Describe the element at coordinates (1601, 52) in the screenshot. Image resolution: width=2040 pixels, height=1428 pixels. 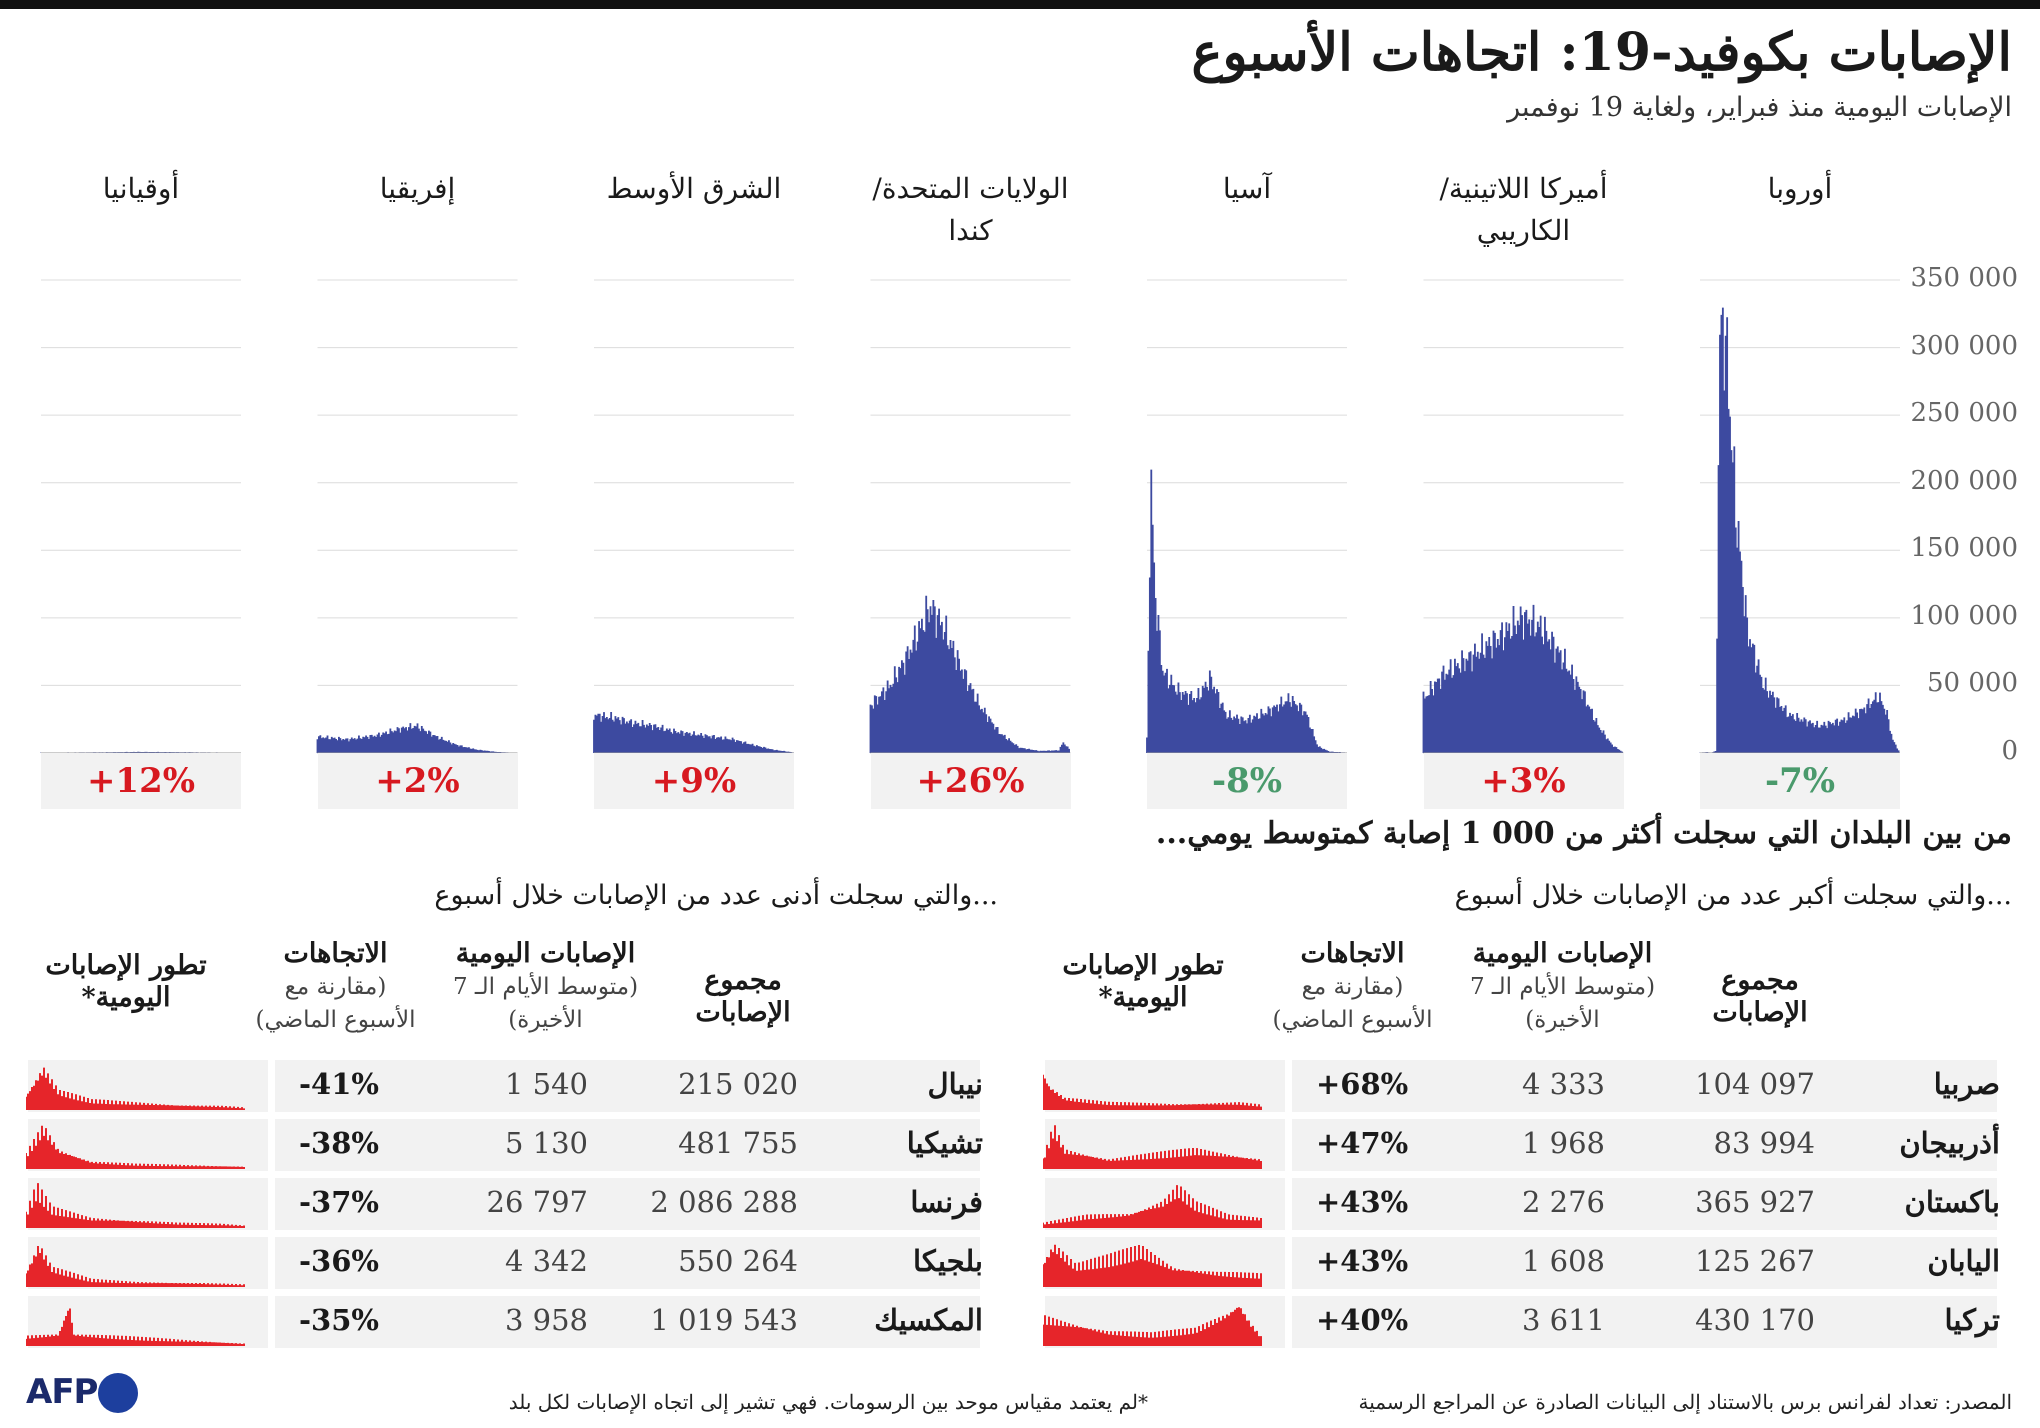
I see `page-title: الإصابات بكوفيد-19: اتجاهات الأسبوع` at that location.